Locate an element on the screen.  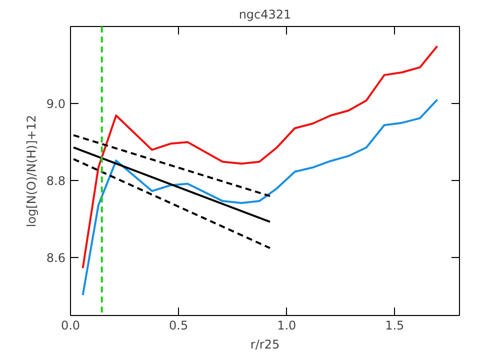
x-tick-label: 1.0 is located at coordinates (286, 325).